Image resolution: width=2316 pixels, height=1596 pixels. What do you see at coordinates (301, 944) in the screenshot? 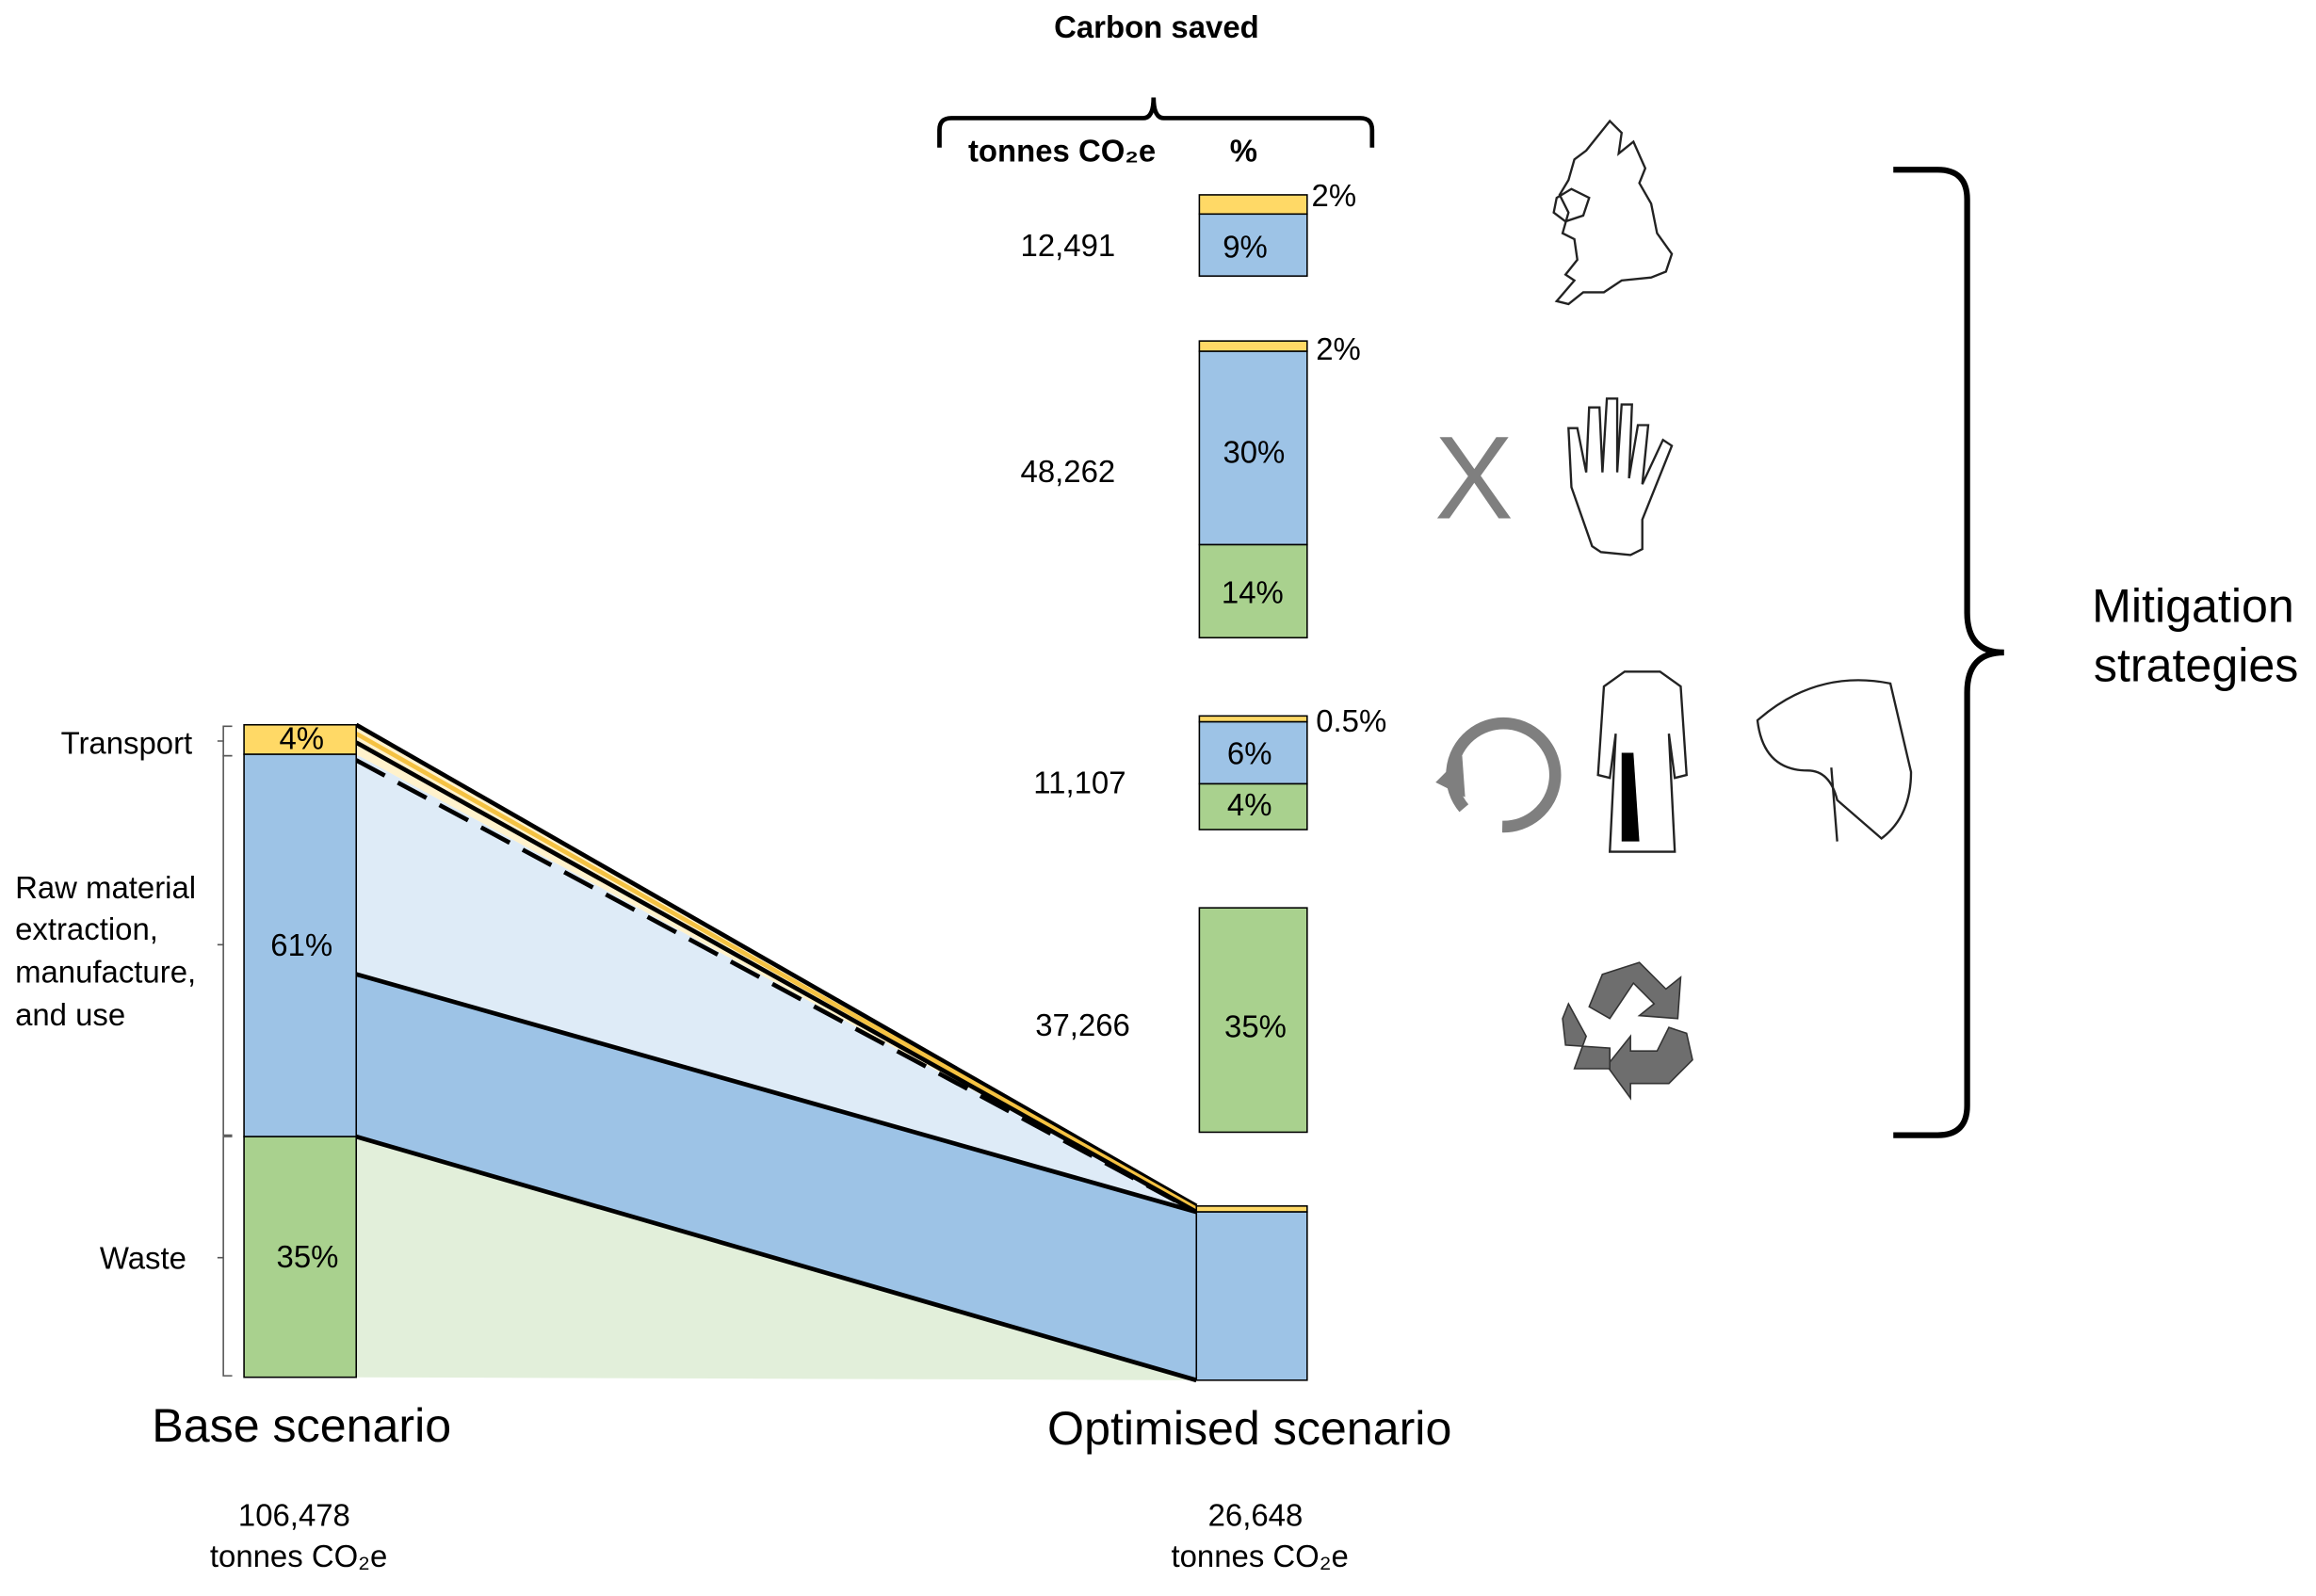
I see `segment-label: 61%` at bounding box center [301, 944].